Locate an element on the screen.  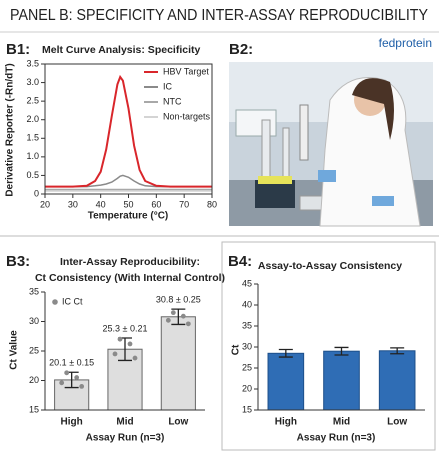
chart-title: Assay-to-Assay Consistency is located at coordinates (330, 266).